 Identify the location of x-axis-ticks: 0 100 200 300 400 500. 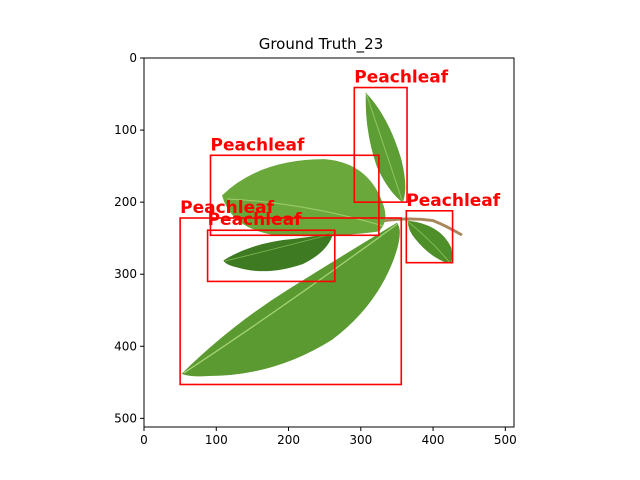
(328, 437).